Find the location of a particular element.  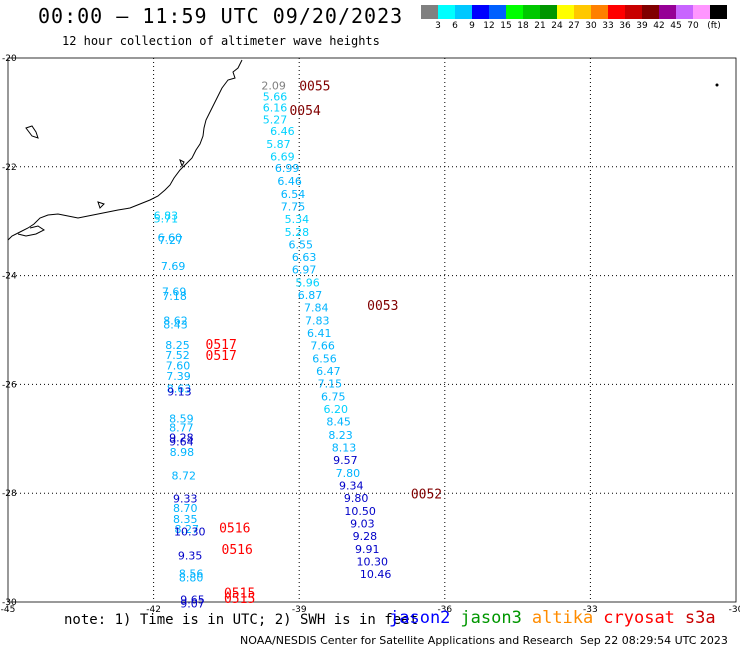

swh-value: 8.35 is located at coordinates (185, 519).